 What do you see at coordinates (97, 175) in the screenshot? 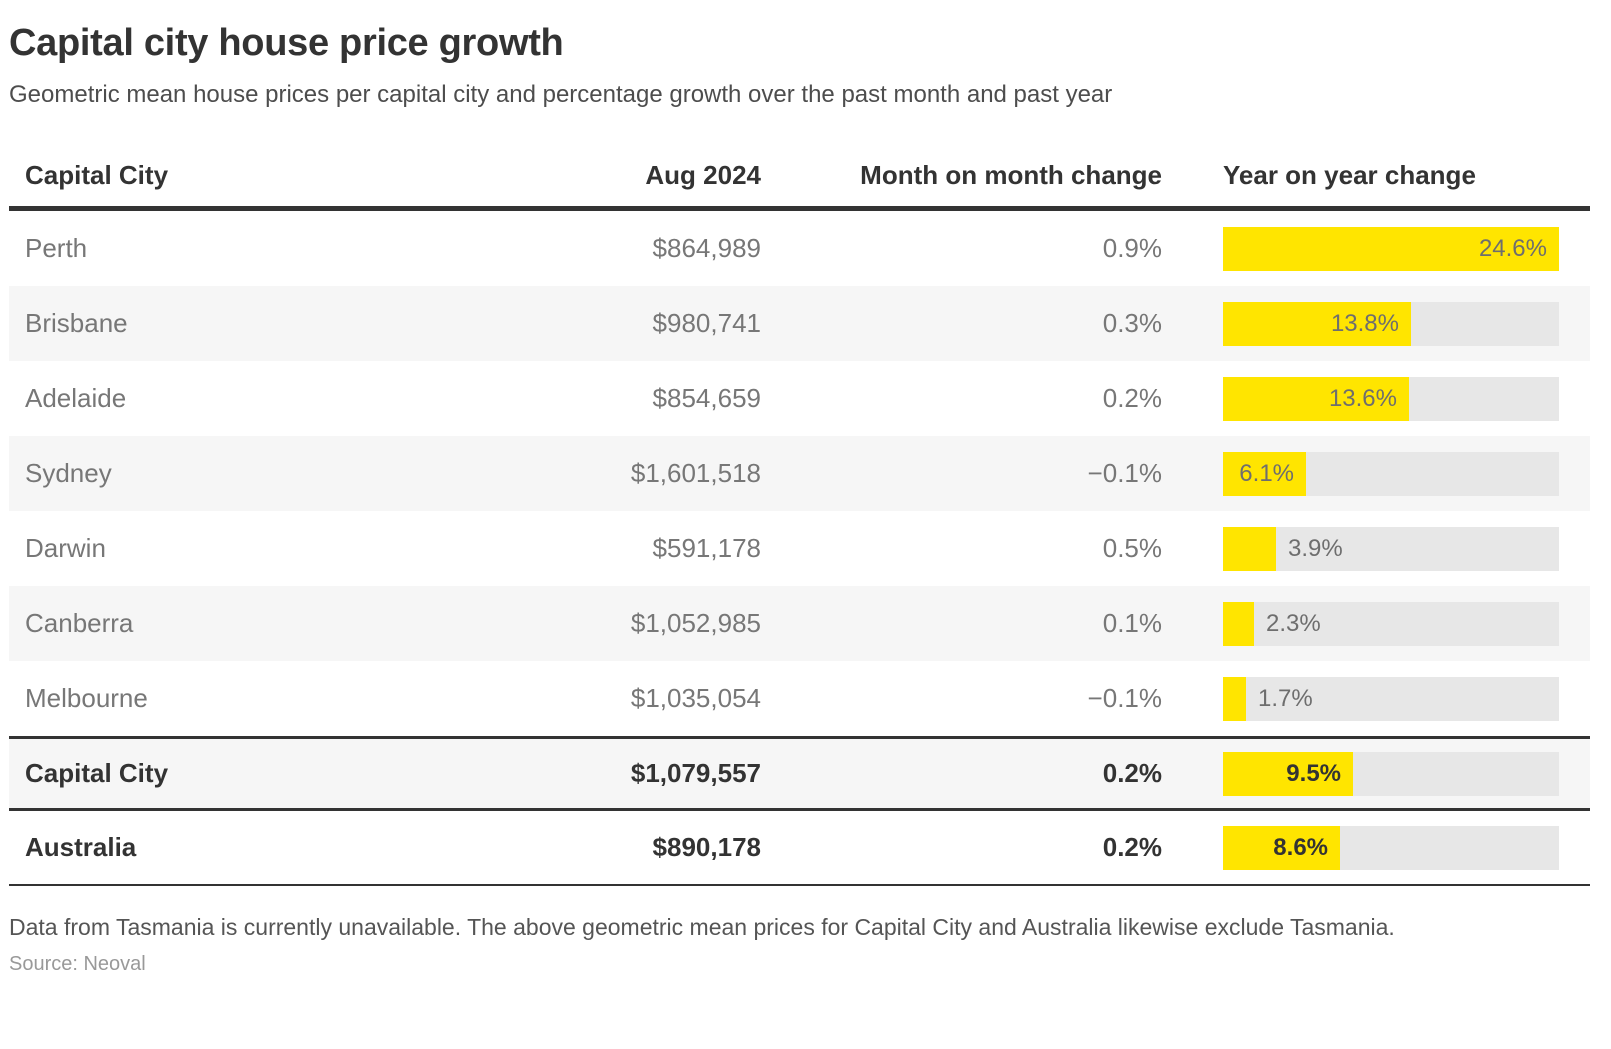
I see `column-header-capital-city: Capital City` at bounding box center [97, 175].